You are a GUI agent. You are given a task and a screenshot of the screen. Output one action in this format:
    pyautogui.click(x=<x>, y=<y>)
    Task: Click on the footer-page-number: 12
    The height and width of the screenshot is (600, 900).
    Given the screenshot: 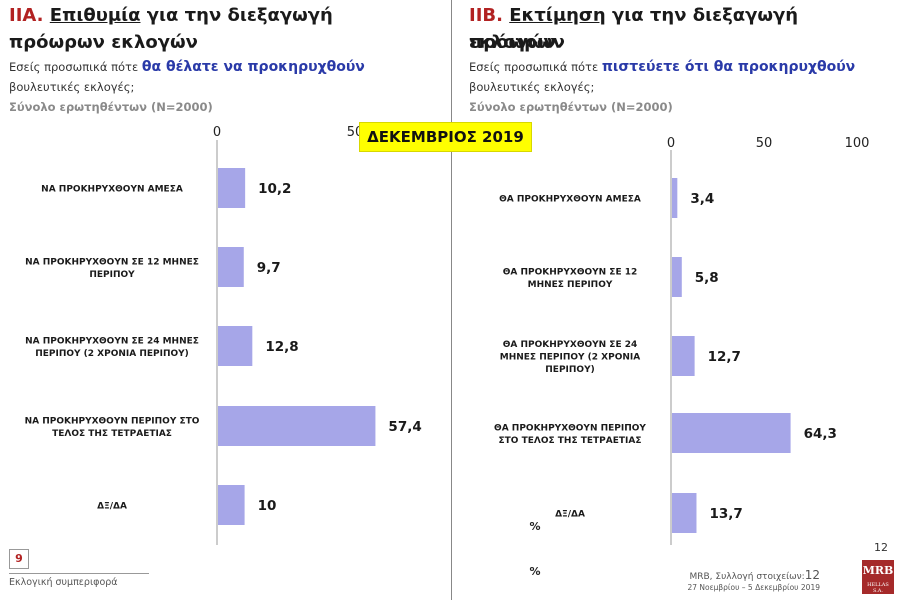 What is the action you would take?
    pyautogui.click(x=881, y=547)
    